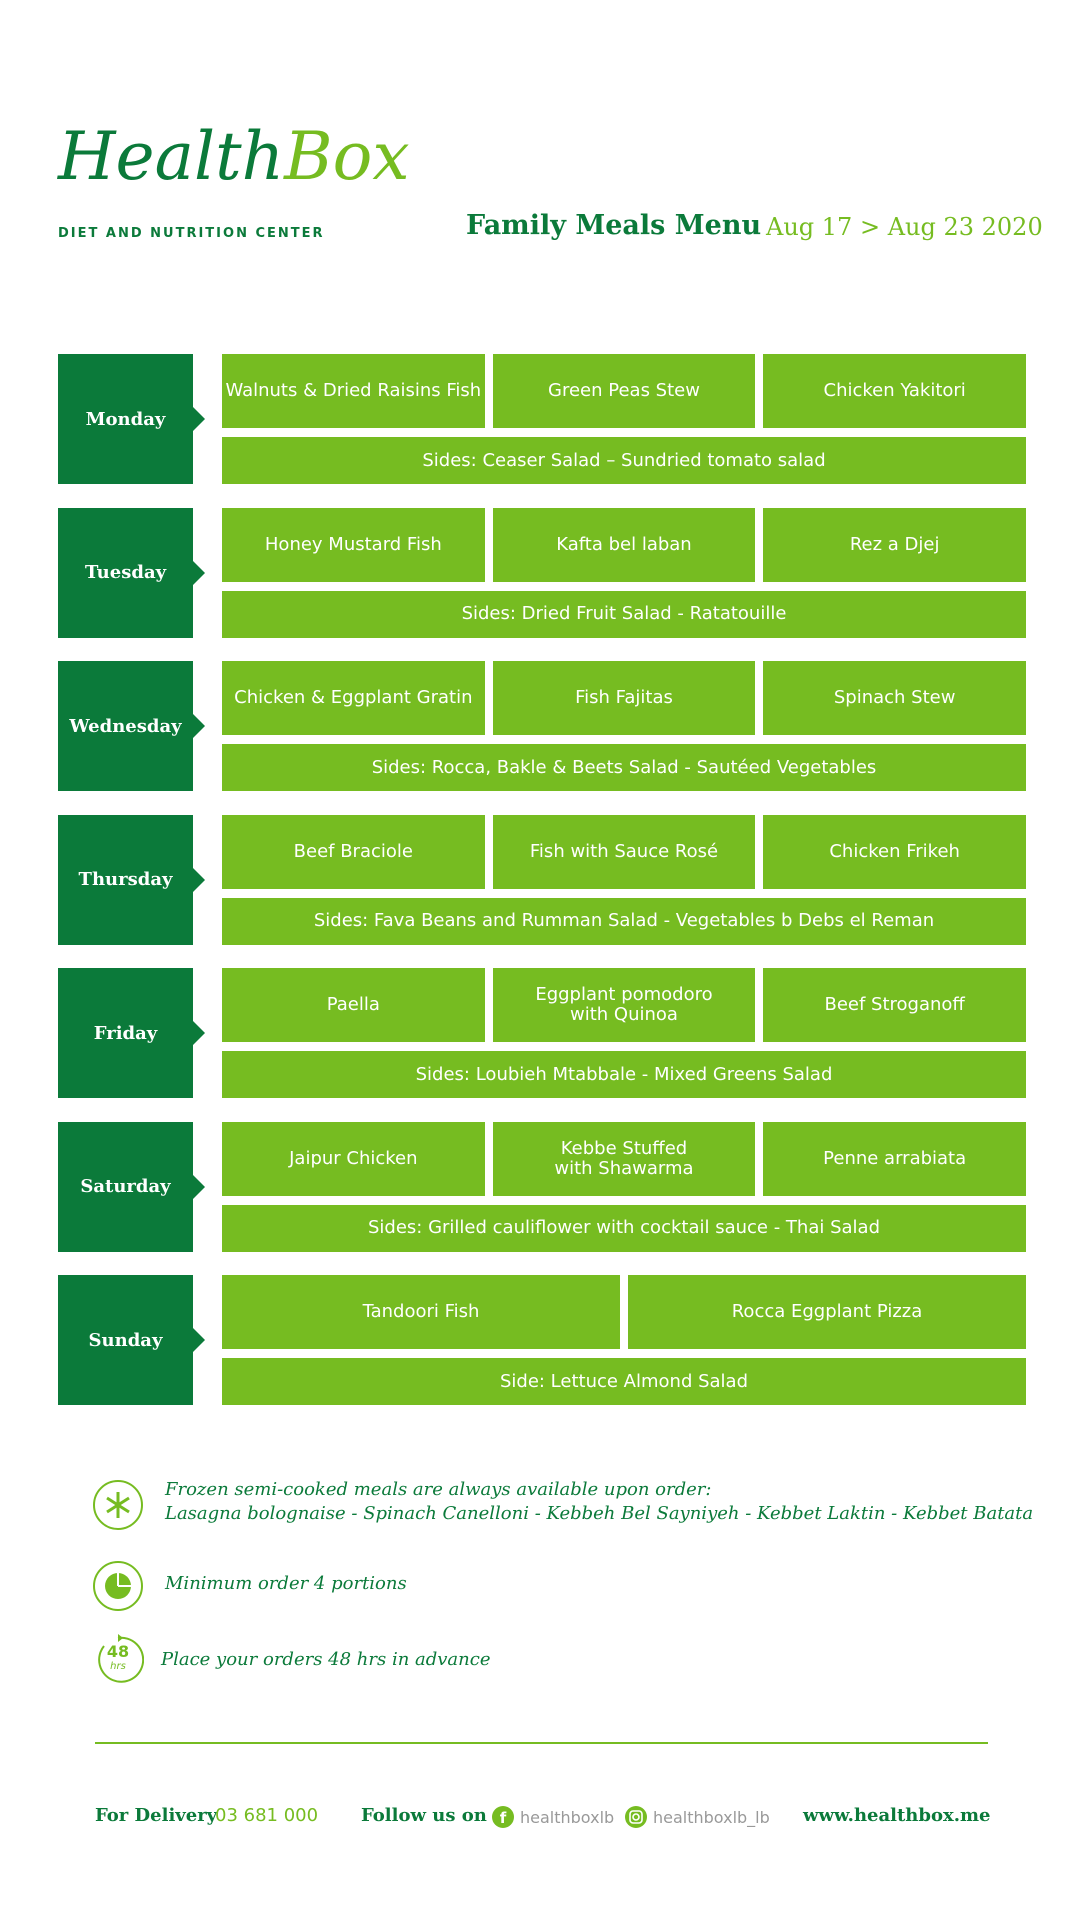 The width and height of the screenshot is (1081, 1921). I want to click on dish: Chicken & Eggplant Gratin, so click(353, 698).